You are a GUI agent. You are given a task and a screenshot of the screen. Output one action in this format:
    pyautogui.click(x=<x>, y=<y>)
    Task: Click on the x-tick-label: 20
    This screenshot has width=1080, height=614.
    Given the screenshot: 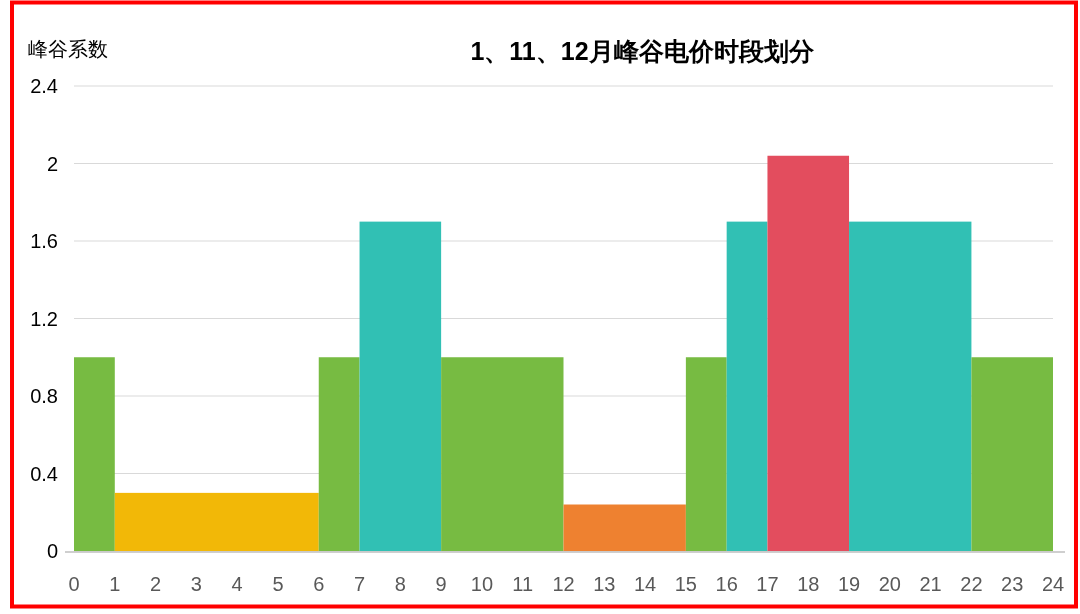 What is the action you would take?
    pyautogui.click(x=889, y=584)
    